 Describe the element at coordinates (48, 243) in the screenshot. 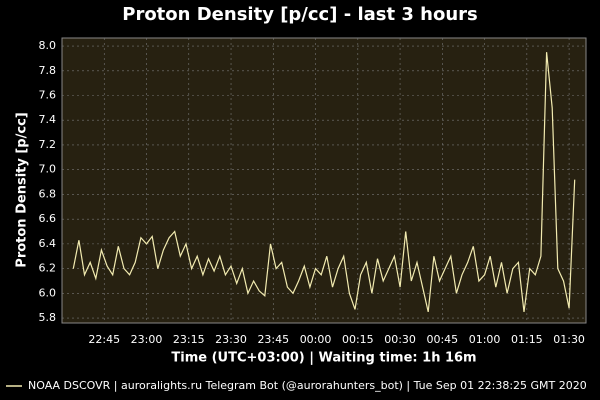

I see `y-tick-label: 6.4` at that location.